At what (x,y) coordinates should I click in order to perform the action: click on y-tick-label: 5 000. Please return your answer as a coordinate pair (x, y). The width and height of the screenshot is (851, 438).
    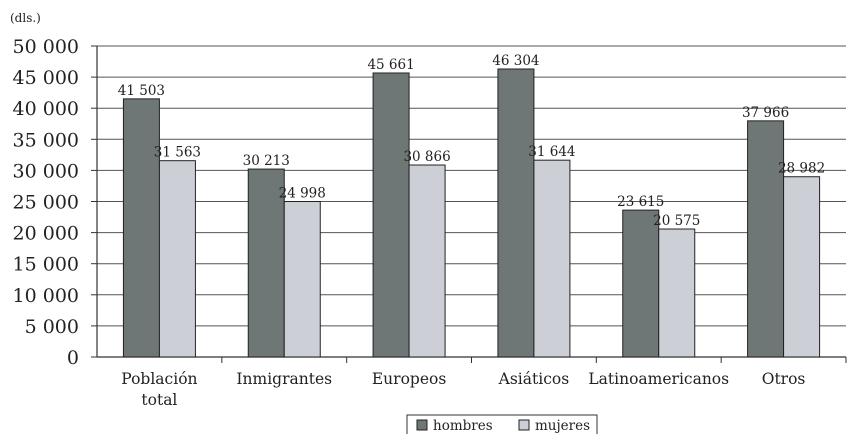
    Looking at the image, I should click on (52, 327).